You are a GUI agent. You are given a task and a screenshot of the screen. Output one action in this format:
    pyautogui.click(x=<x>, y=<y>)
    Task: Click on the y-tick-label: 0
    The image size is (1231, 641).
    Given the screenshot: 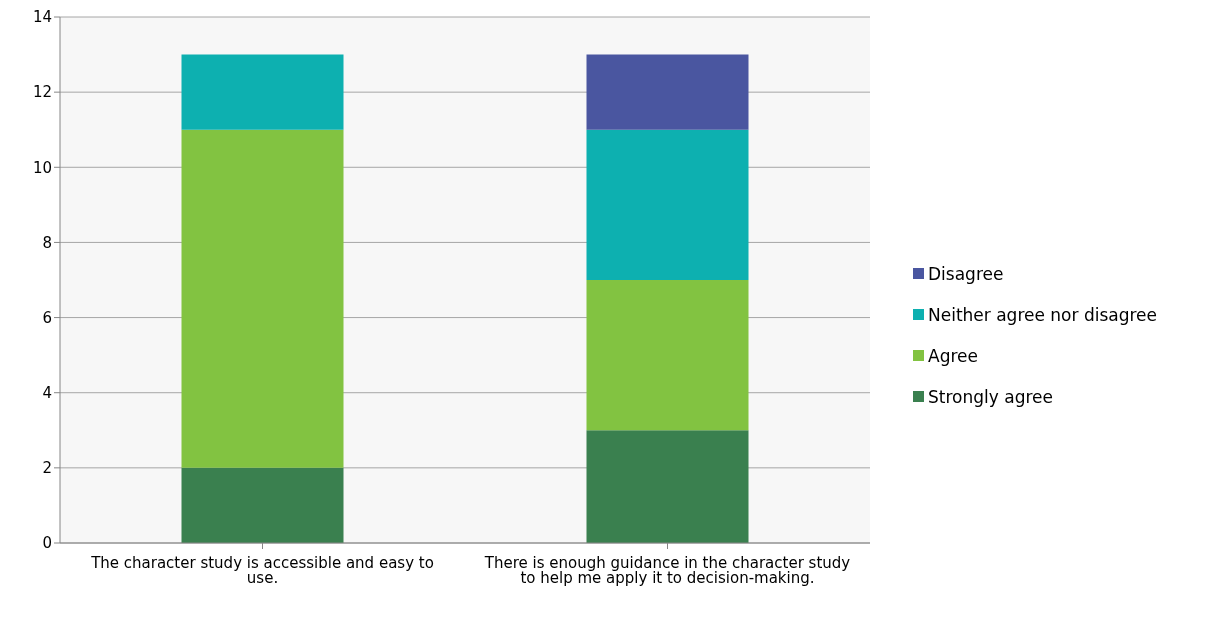 What is the action you would take?
    pyautogui.click(x=47, y=543)
    